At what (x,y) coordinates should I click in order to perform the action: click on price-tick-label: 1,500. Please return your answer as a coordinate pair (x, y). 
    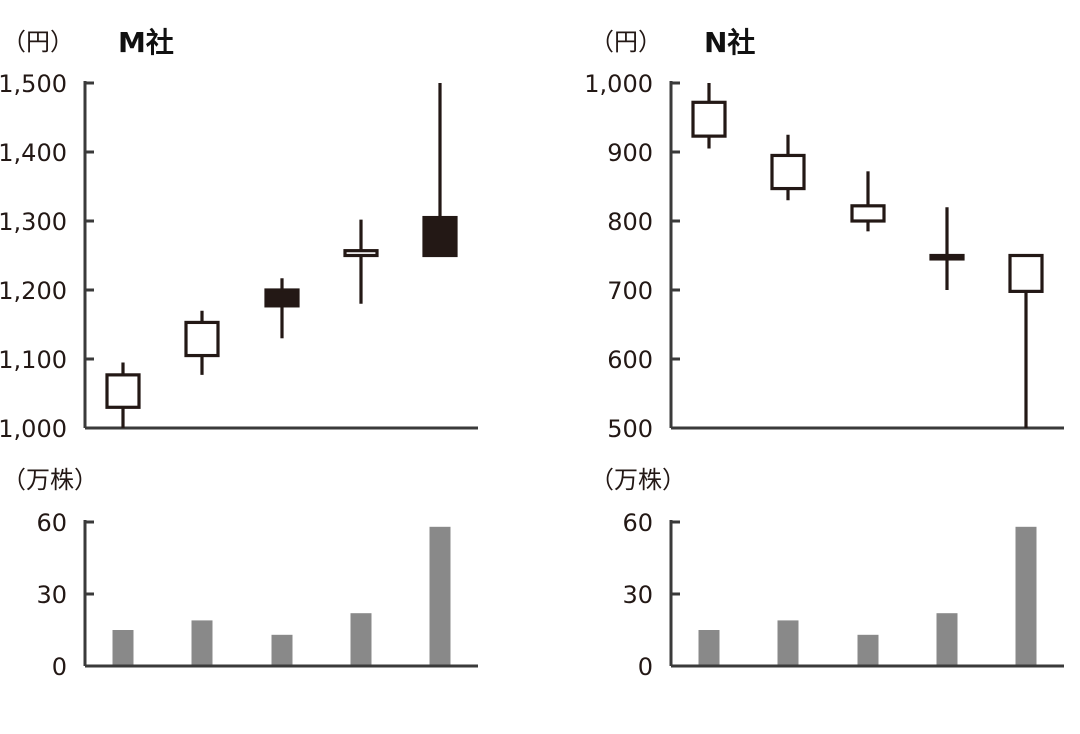
    Looking at the image, I should click on (33, 84).